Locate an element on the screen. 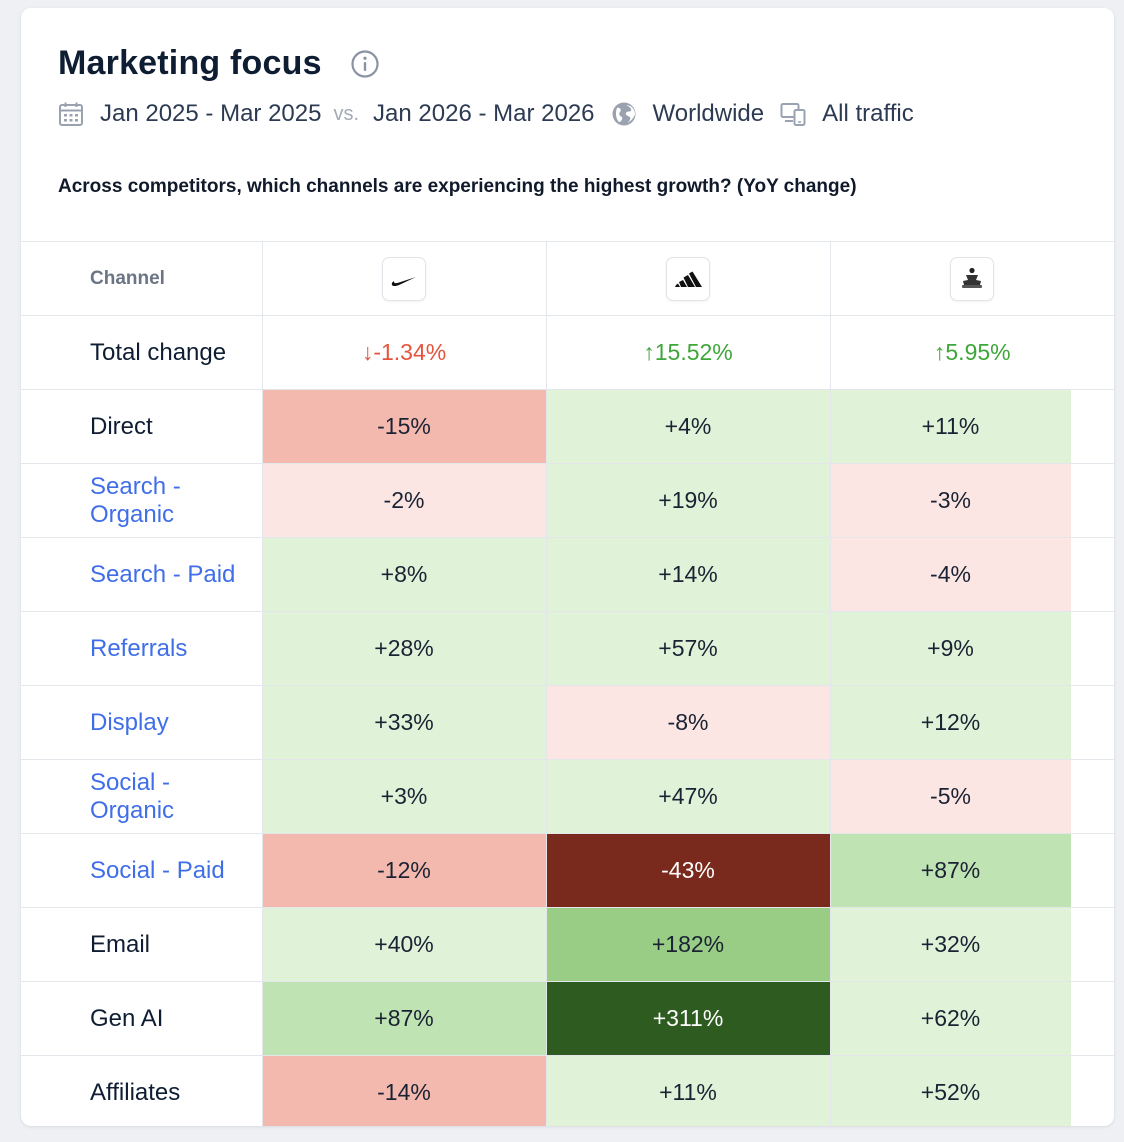 The height and width of the screenshot is (1142, 1124). channel-name: Search - Paid is located at coordinates (141, 574).